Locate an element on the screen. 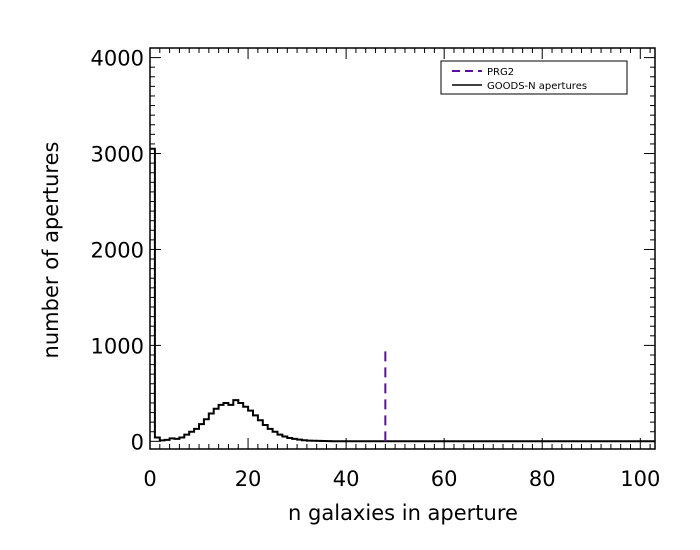 Image resolution: width=700 pixels, height=550 pixels. x-tick-label: 100 is located at coordinates (640, 479).